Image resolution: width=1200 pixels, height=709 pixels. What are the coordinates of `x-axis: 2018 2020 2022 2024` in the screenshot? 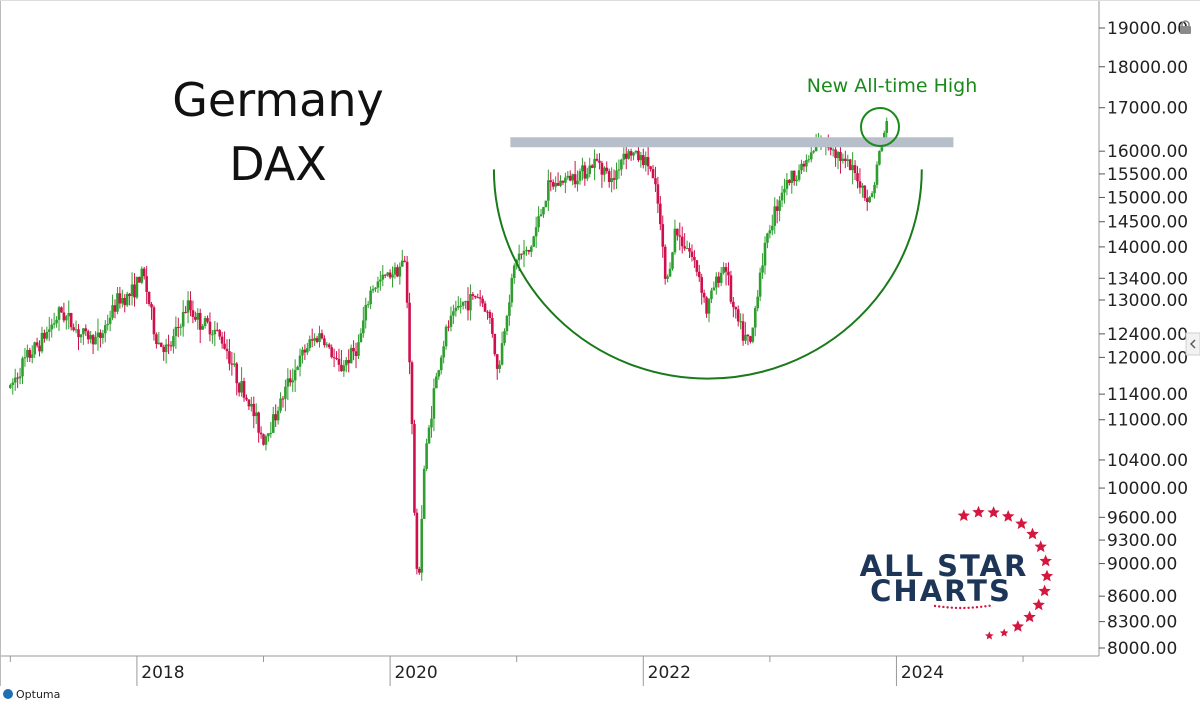 It's located at (516, 671).